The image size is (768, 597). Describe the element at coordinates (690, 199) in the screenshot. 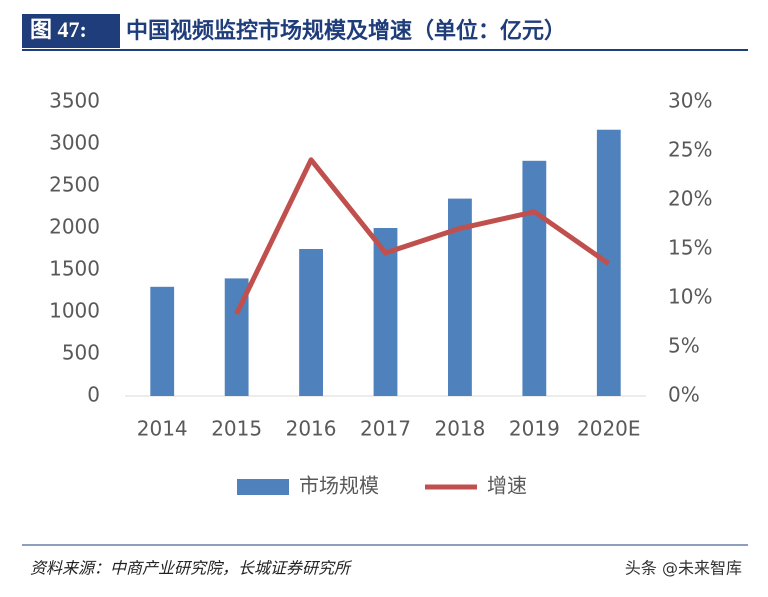

I see `y2-tick-label: 20%` at that location.